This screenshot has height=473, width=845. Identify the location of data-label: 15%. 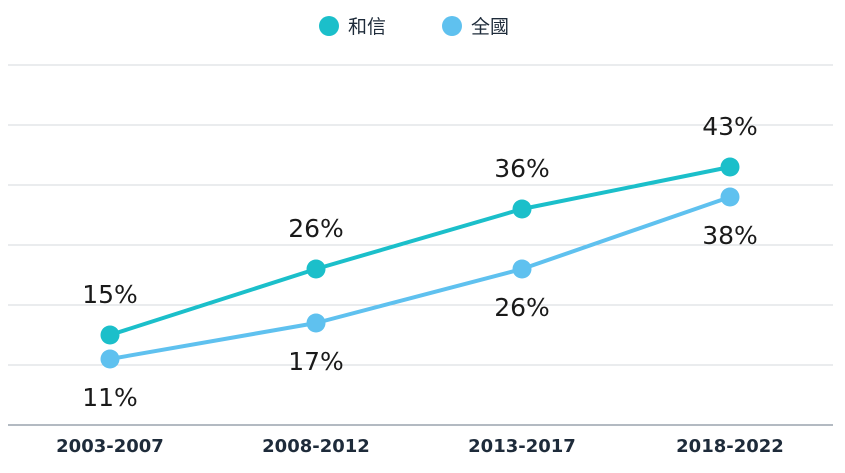
(110, 294).